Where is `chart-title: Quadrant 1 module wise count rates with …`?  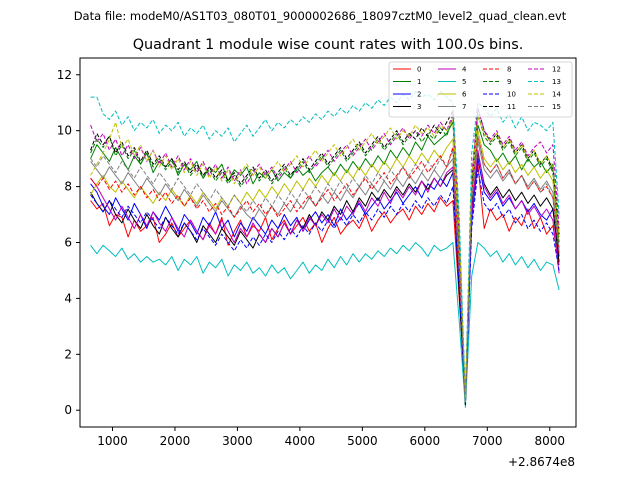 chart-title: Quadrant 1 module wise count rates with … is located at coordinates (328, 45).